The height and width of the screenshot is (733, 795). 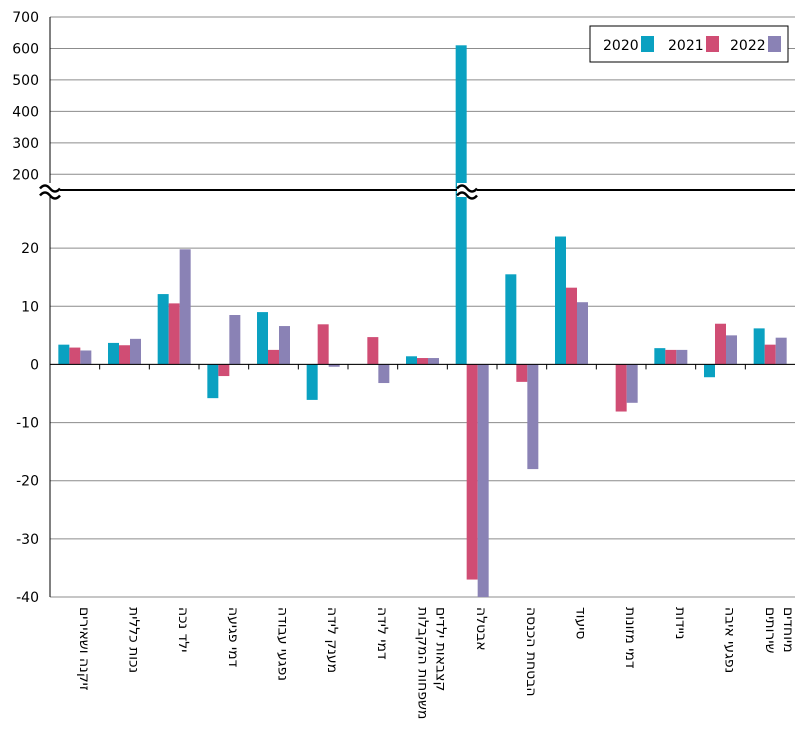 I want to click on category-label: אבטלה, so click(x=481, y=629).